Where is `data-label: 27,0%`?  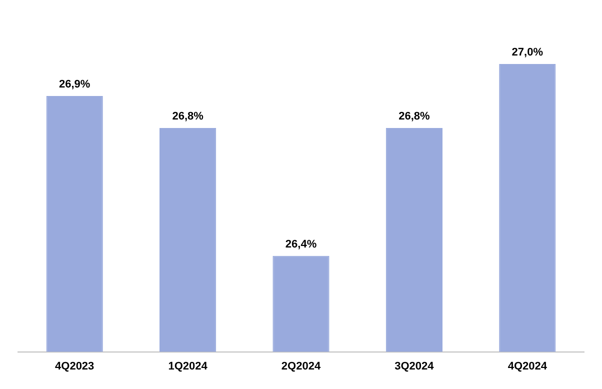
data-label: 27,0% is located at coordinates (528, 52).